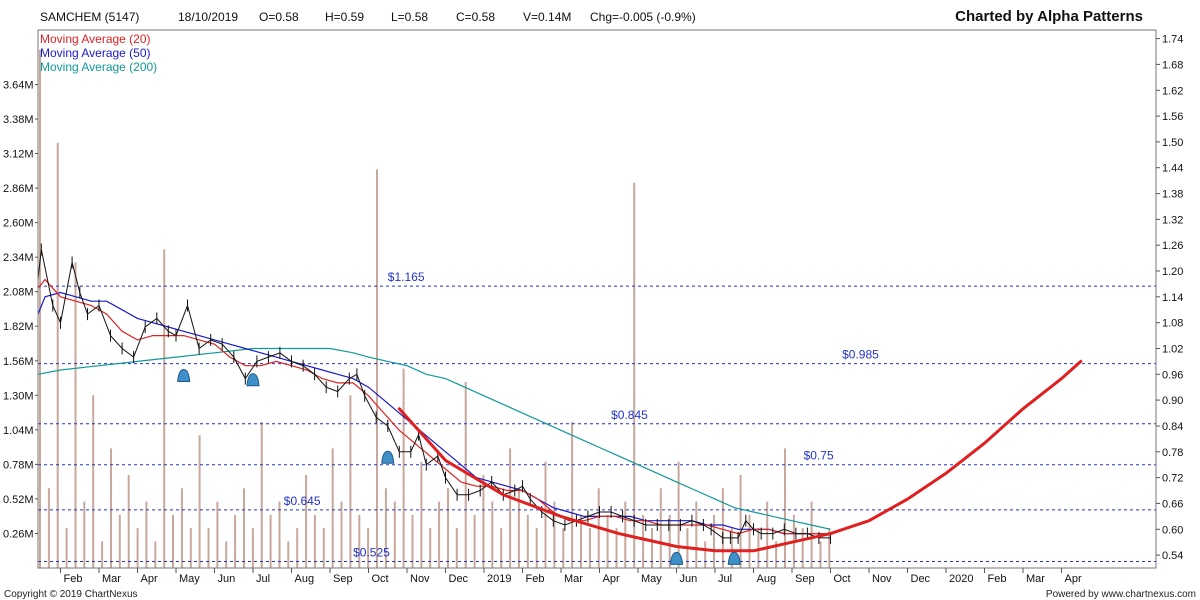 The width and height of the screenshot is (1200, 600). I want to click on time-tick-label: 2020, so click(961, 579).